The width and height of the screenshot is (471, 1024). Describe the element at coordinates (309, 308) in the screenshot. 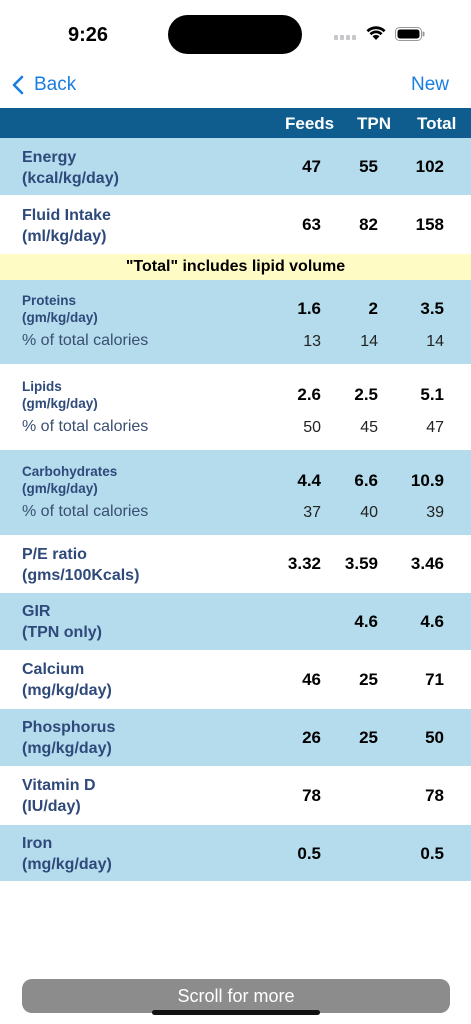

I see `feeds-value: 1.6` at that location.